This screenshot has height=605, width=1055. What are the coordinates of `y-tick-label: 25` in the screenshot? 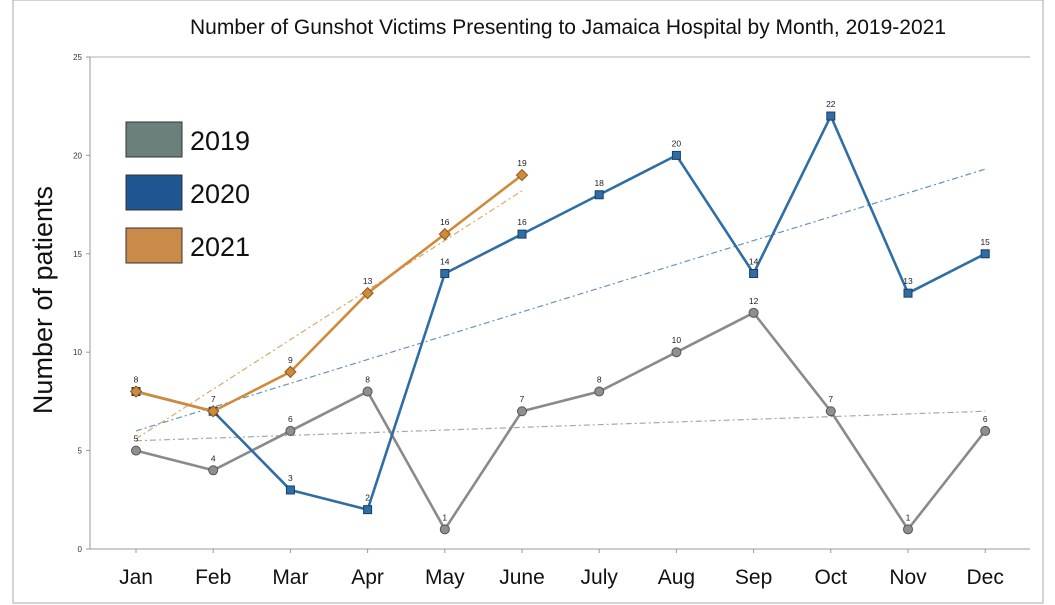 It's located at (77, 57).